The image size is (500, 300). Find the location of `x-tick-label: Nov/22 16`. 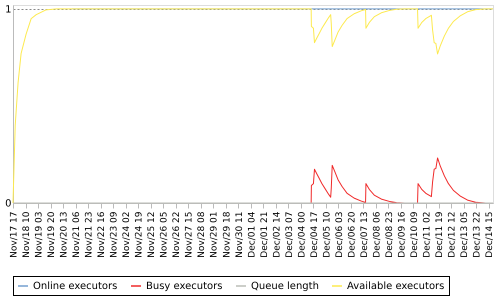

x-tick-label: Nov/22 16 is located at coordinates (102, 234).